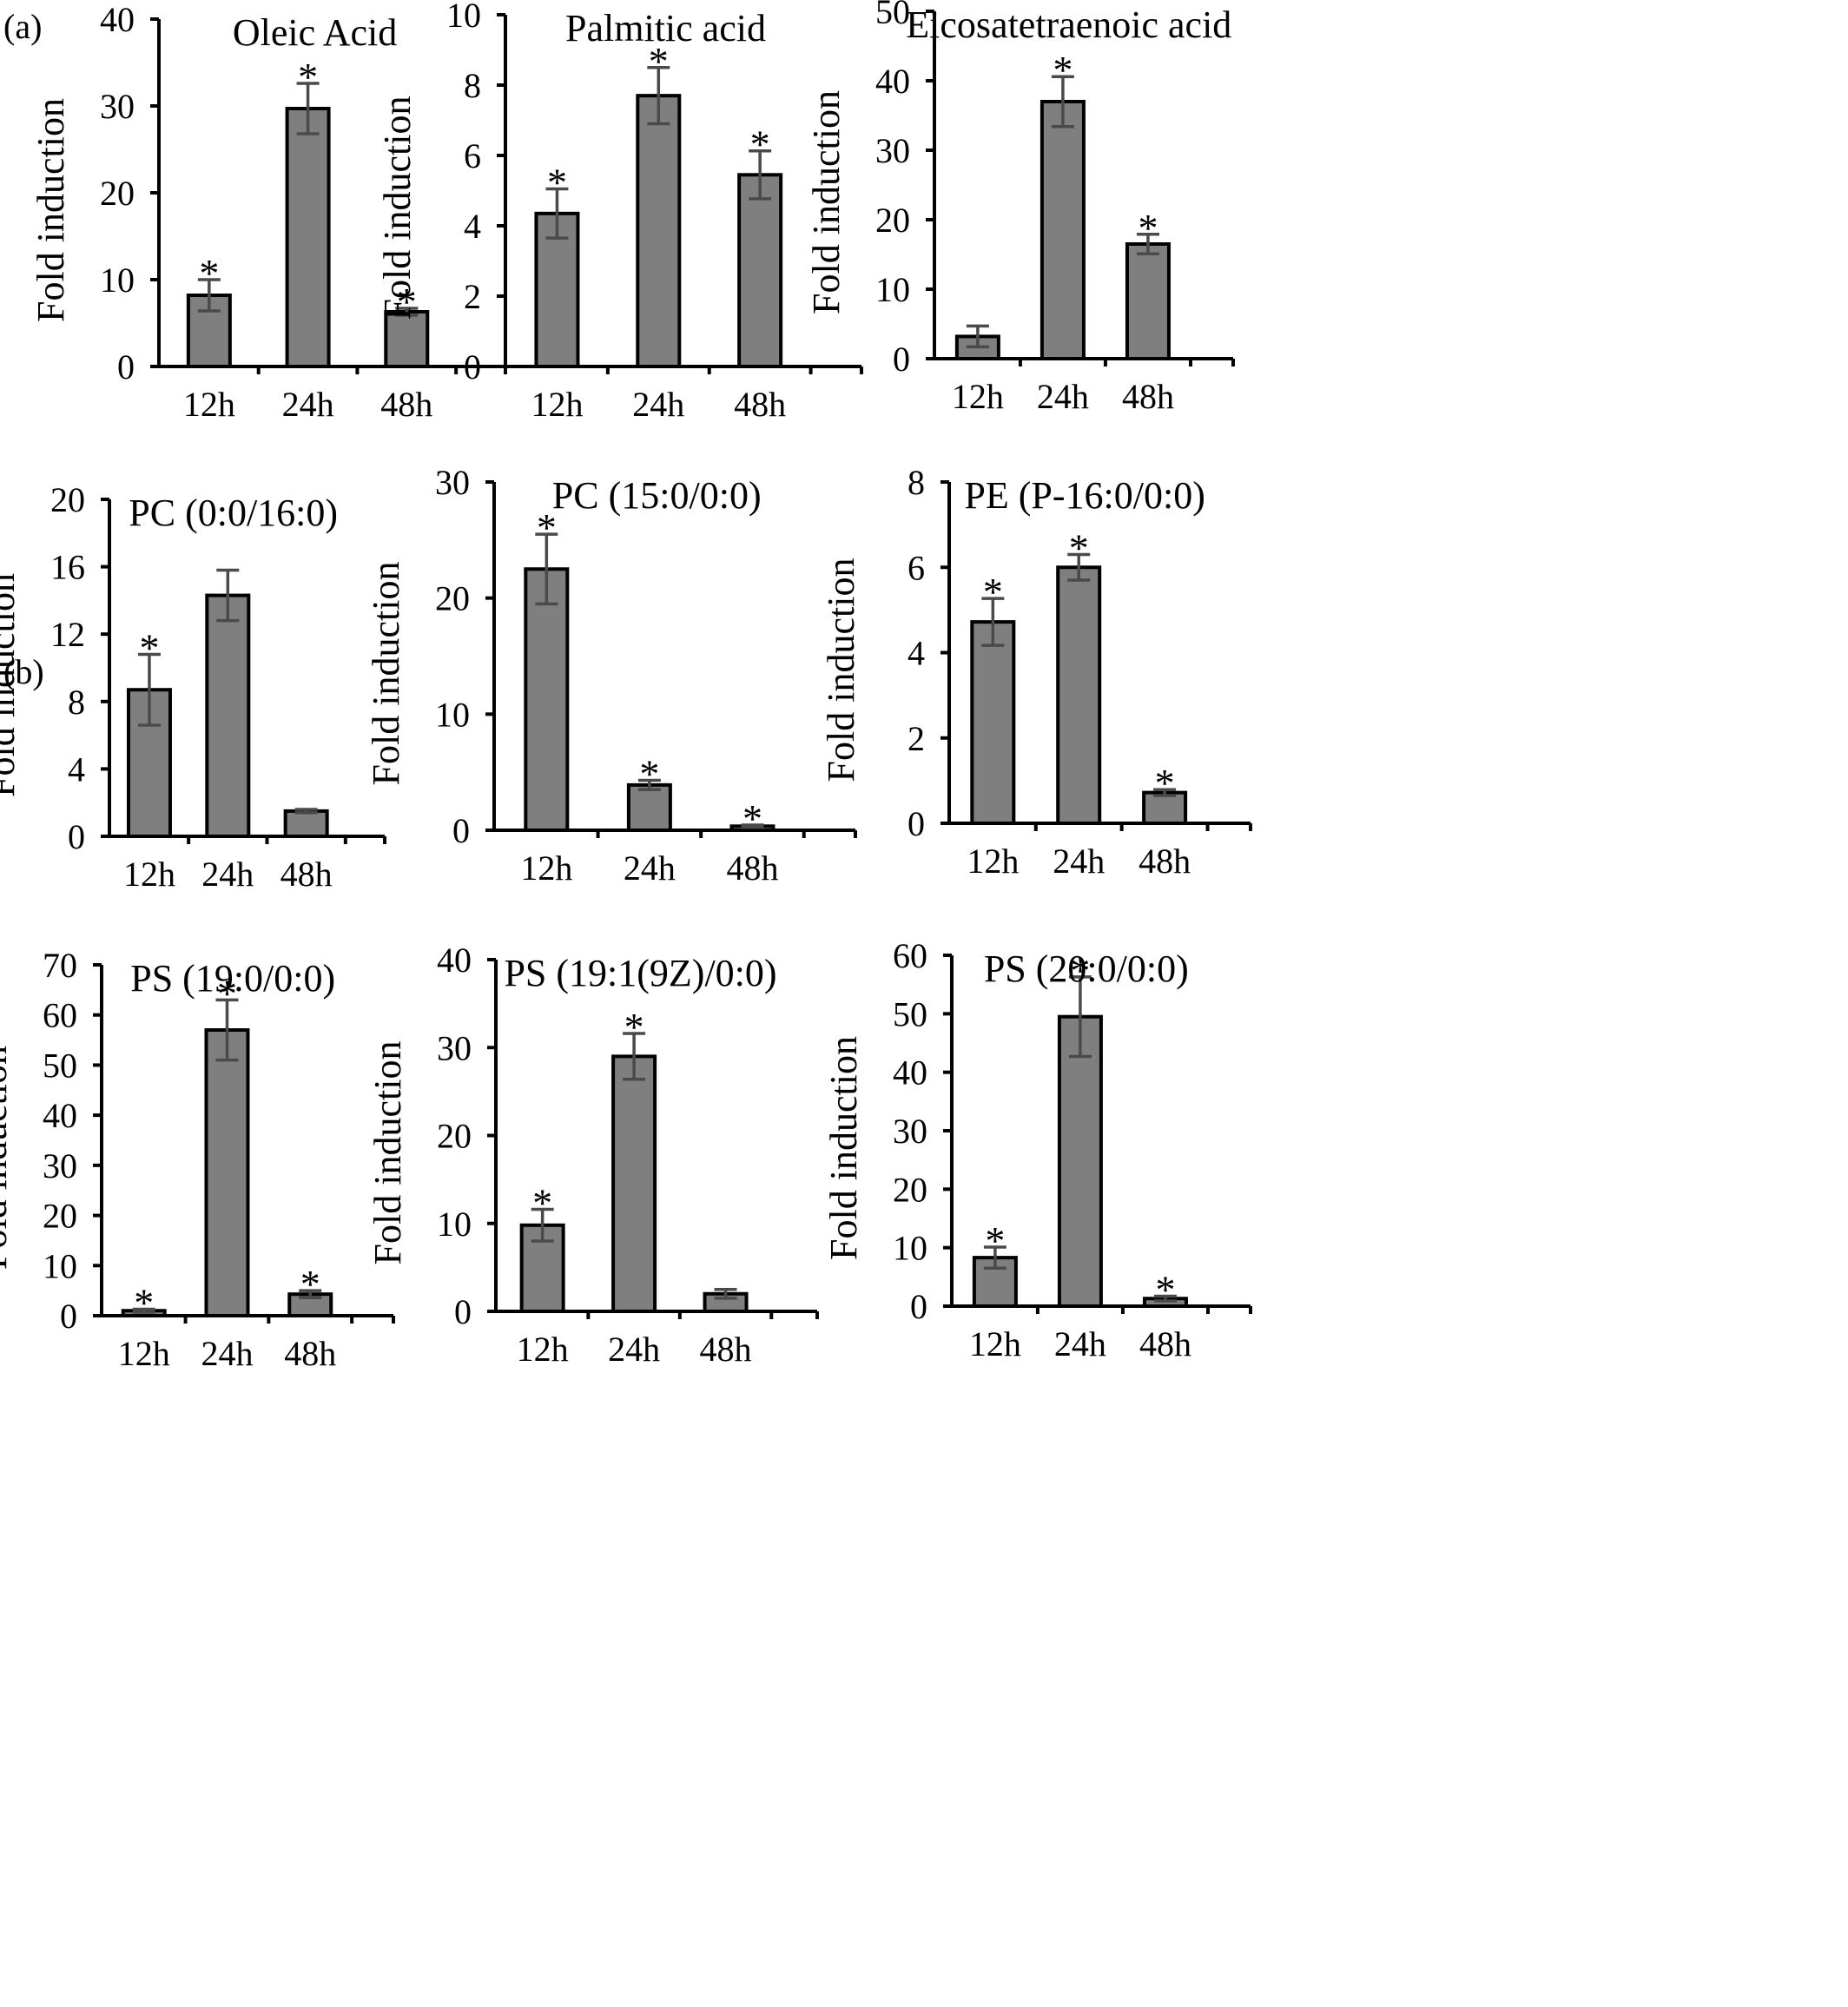 This screenshot has width=1848, height=2007. Describe the element at coordinates (315, 32) in the screenshot. I see `chart-title: Oleic Acid` at that location.